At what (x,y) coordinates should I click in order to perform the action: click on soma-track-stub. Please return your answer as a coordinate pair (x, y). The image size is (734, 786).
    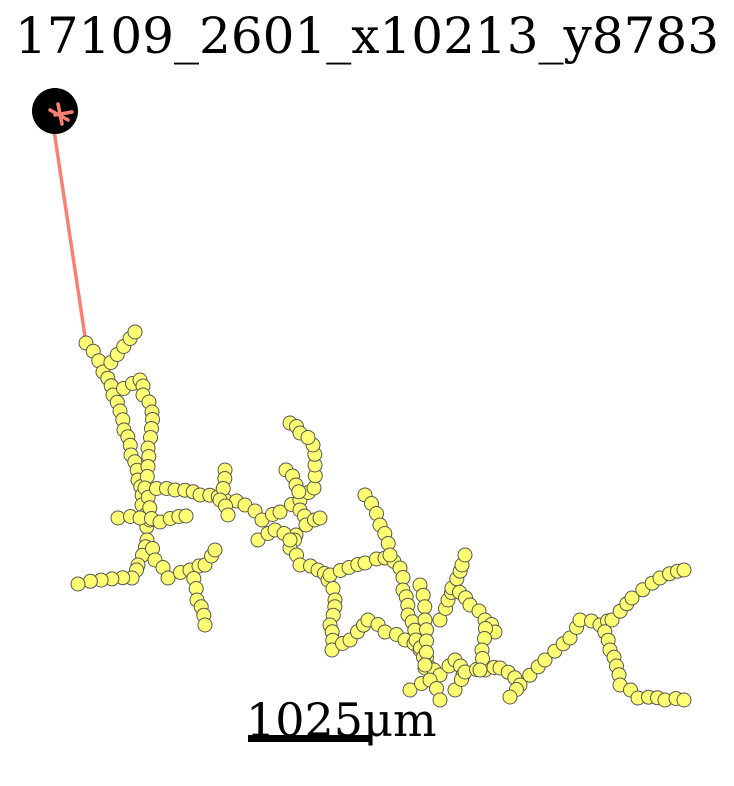
    Looking at the image, I should click on (63, 113).